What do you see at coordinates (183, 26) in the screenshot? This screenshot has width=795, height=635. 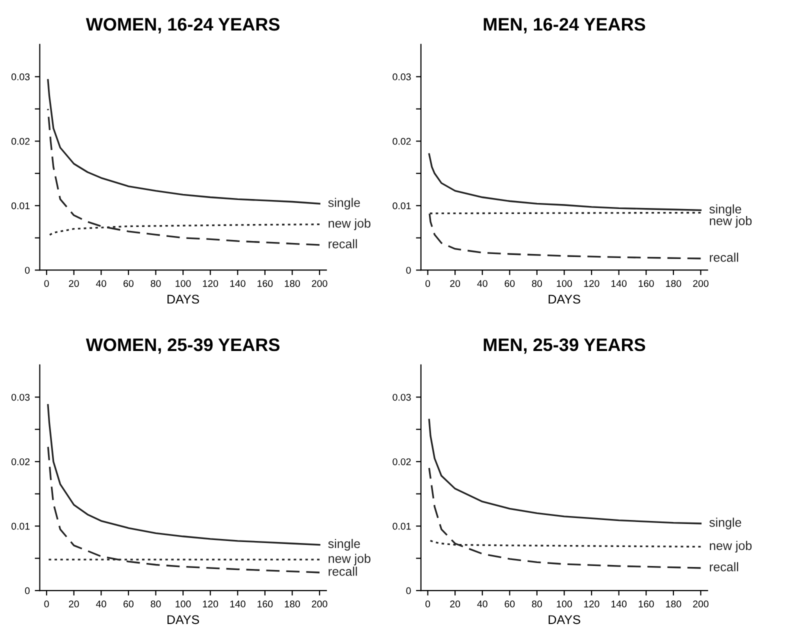 I see `chart-title: WOMEN, 16-24 YEARS` at bounding box center [183, 26].